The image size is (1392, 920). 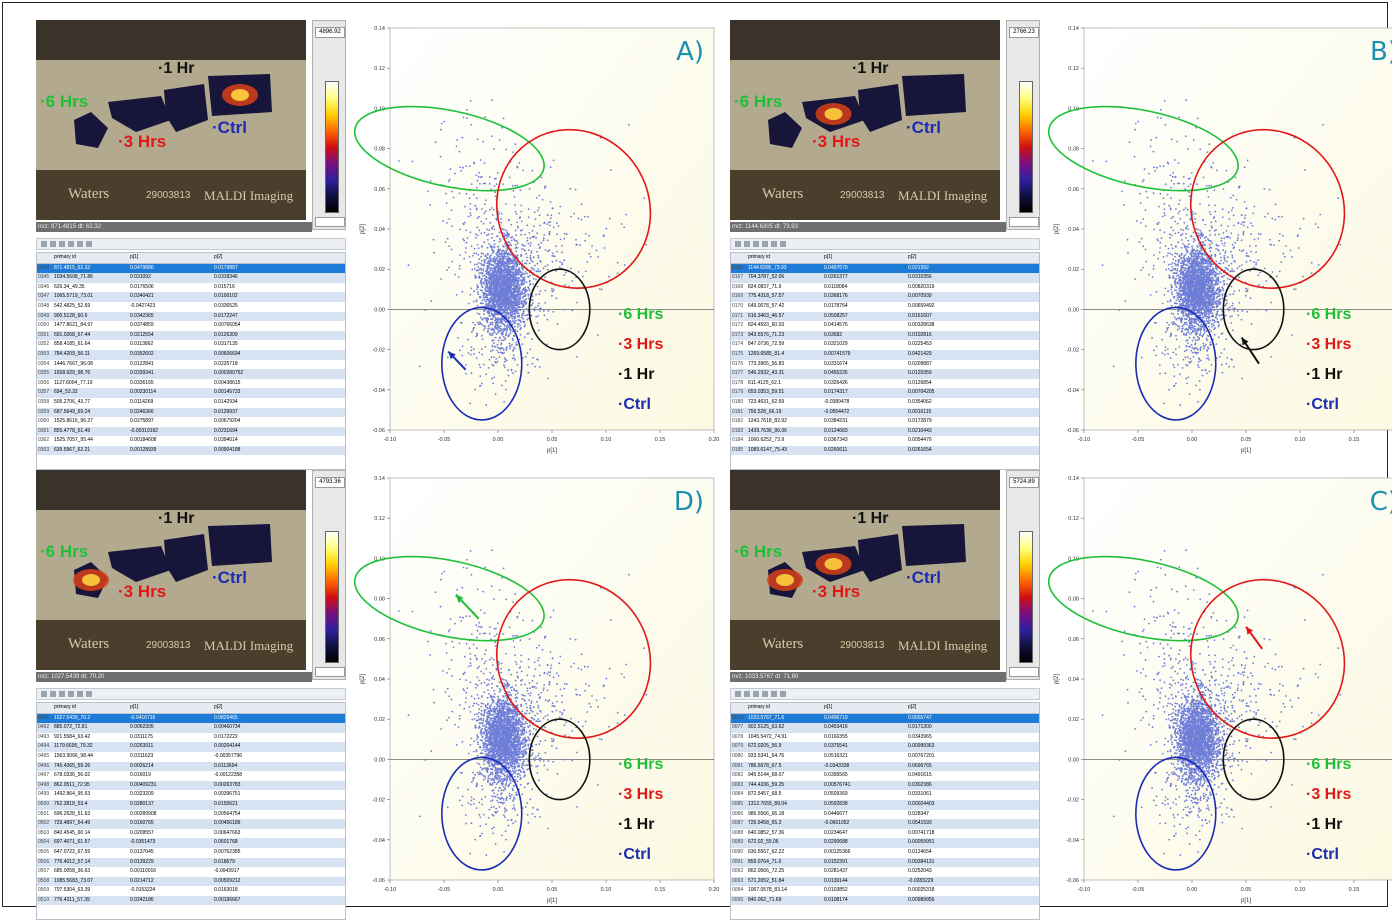 I want to click on colorbar: 2766.23, so click(x=1023, y=125).